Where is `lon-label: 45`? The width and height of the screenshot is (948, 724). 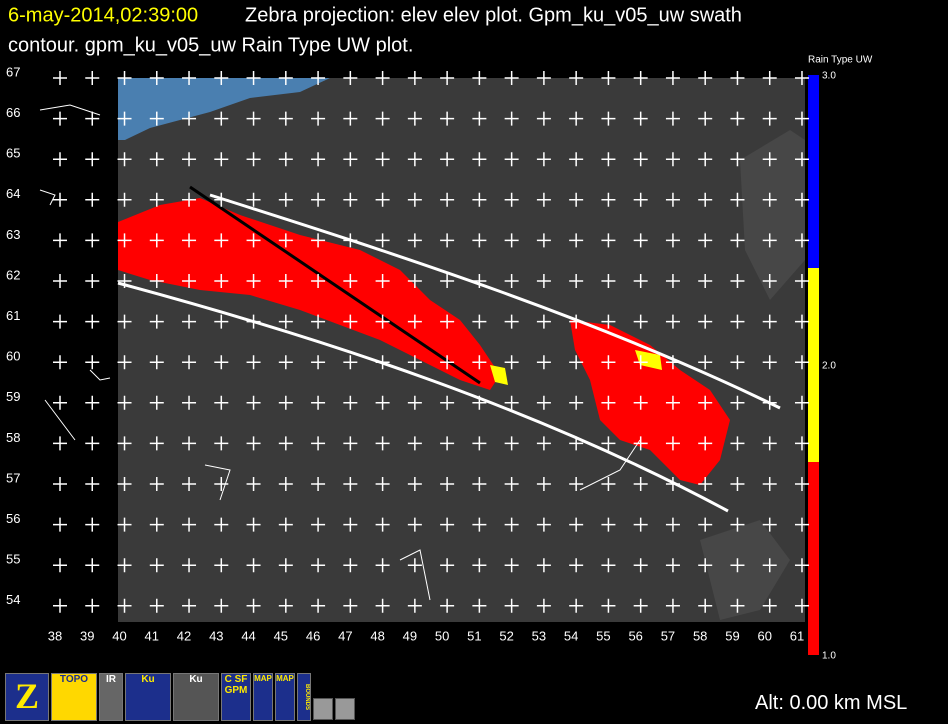
lon-label: 45 is located at coordinates (281, 635).